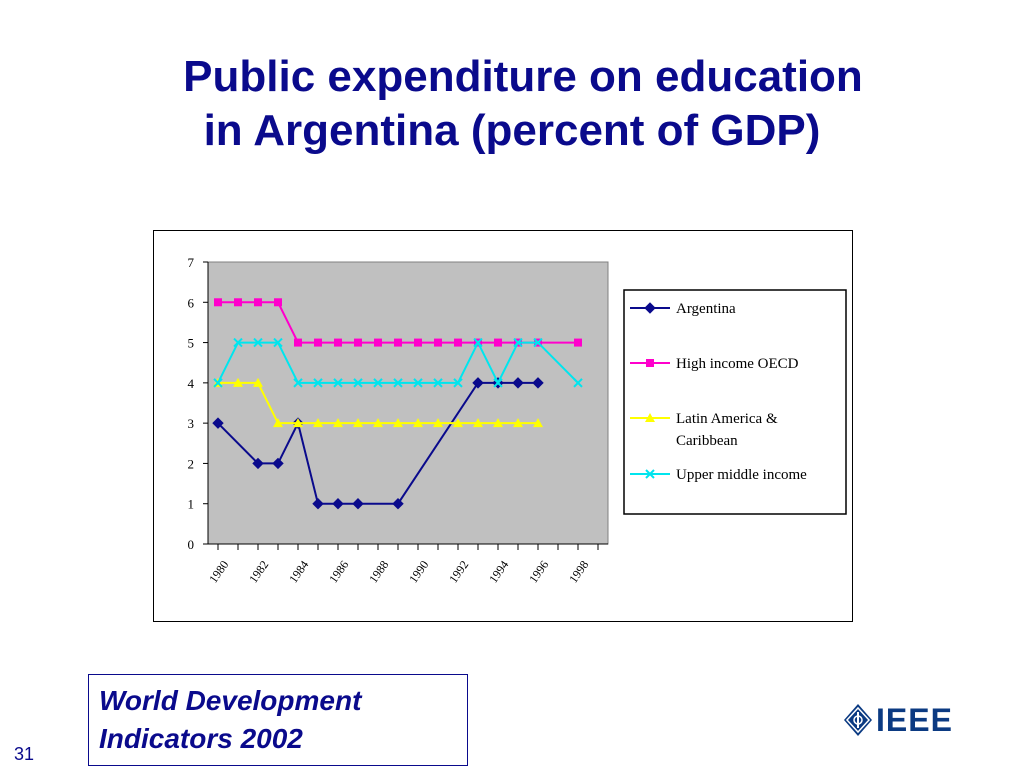 This screenshot has height=768, width=1024. I want to click on legend-marker-argentina, so click(650, 308).